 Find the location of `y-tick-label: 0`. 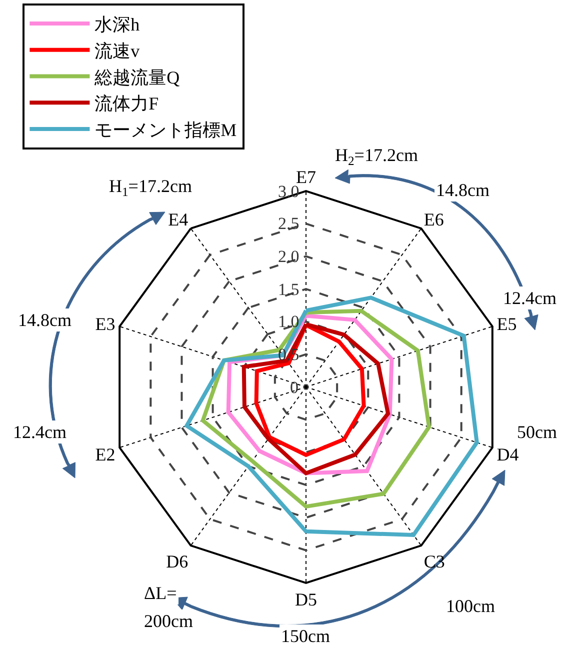

y-tick-label: 0 is located at coordinates (294, 387).